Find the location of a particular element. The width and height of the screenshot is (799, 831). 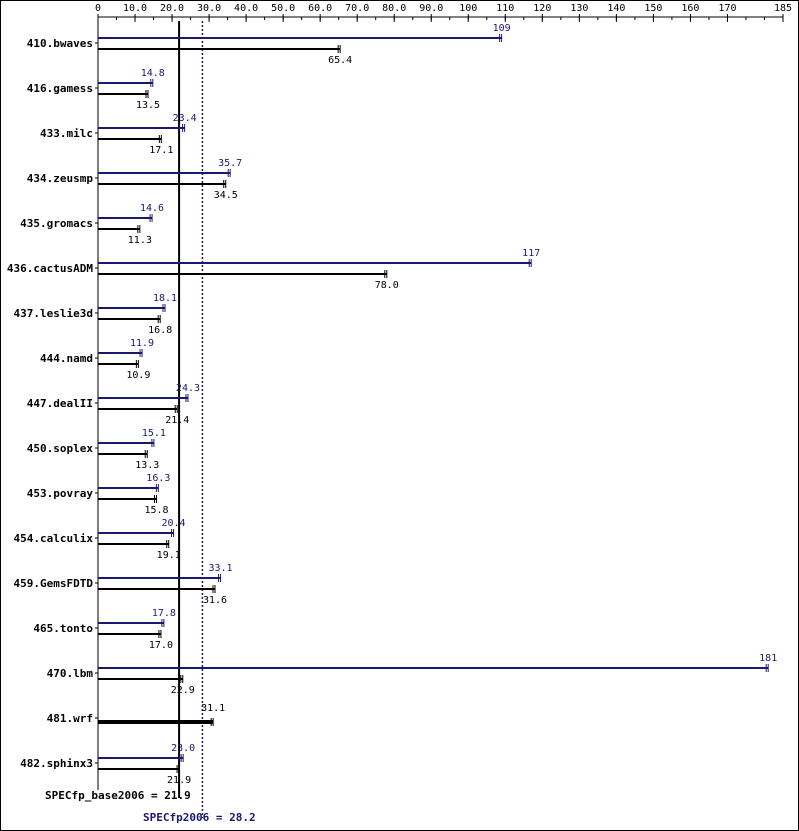

category-label-470-lbm: 470.lbm is located at coordinates (70, 673).